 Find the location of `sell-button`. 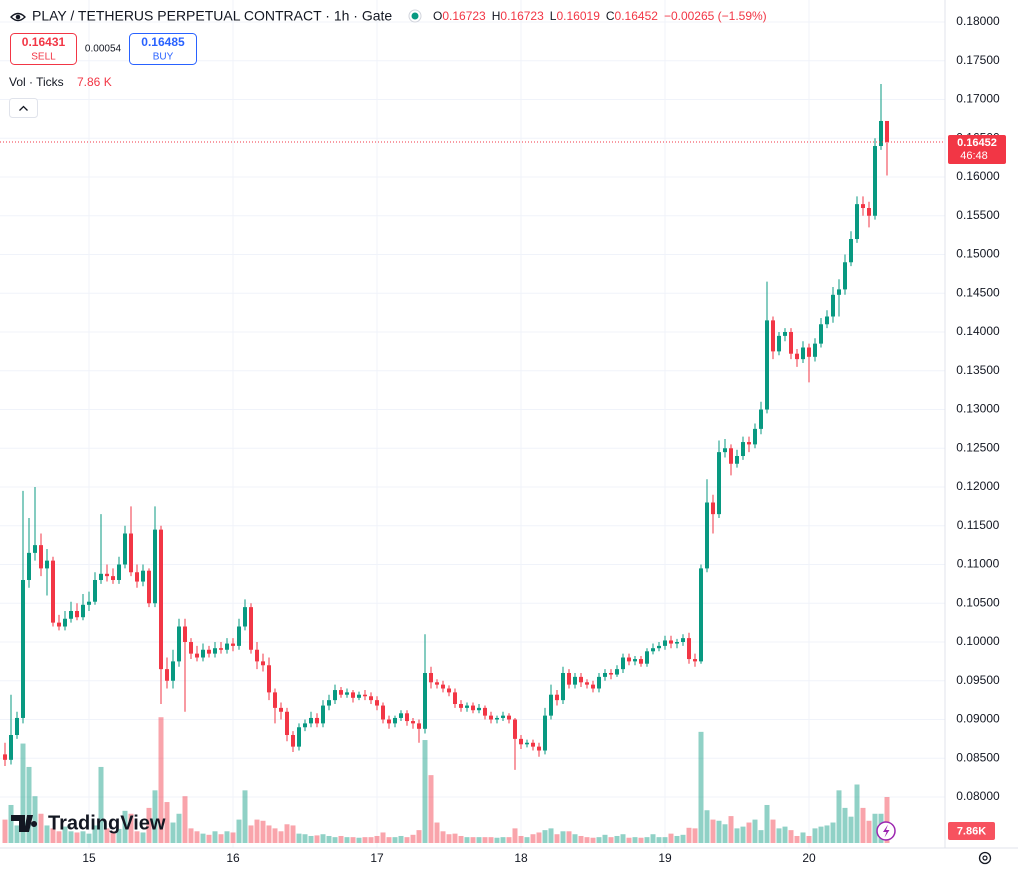

sell-button is located at coordinates (43, 49).